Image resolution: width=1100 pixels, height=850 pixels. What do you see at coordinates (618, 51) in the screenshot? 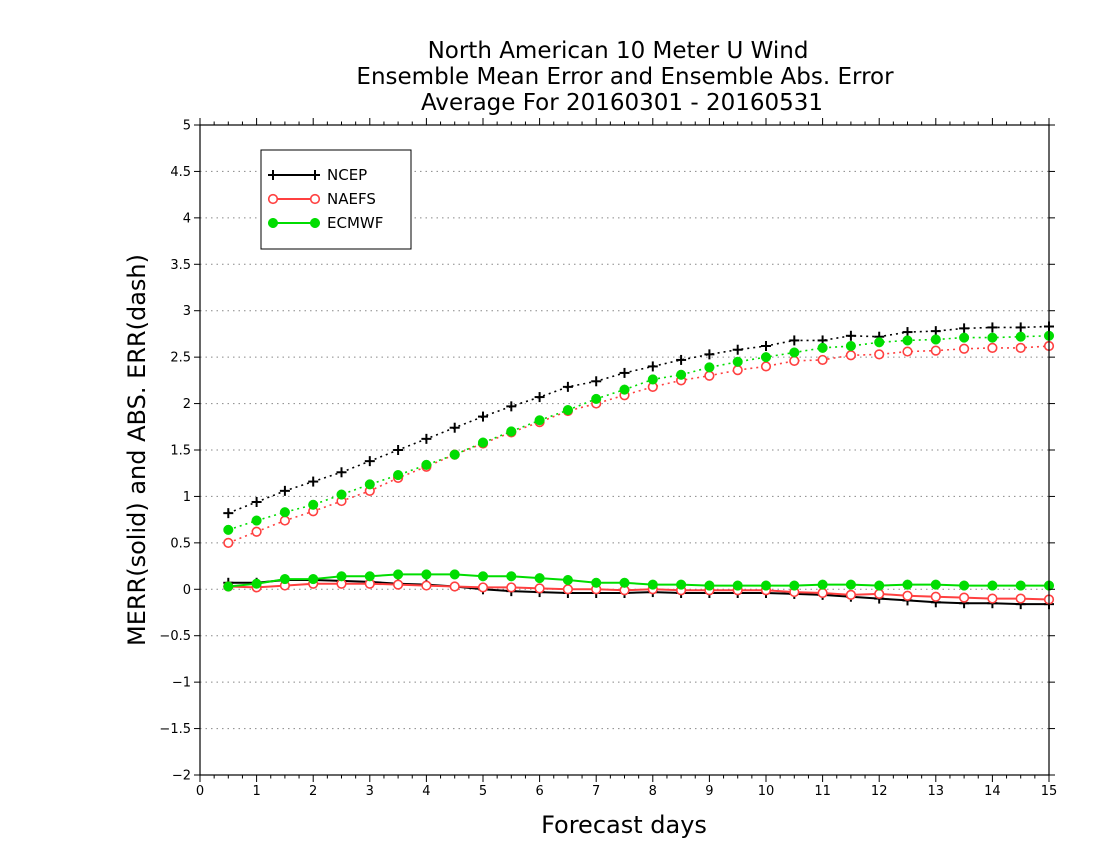
I see `title-line-1: North American 10 Meter U Wind` at bounding box center [618, 51].